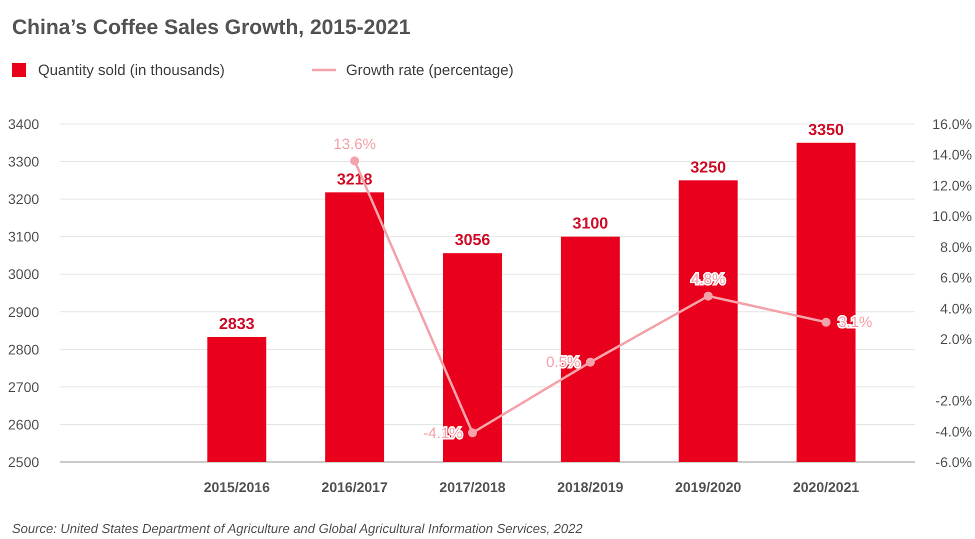  I want to click on data-label: 3056, so click(472, 241).